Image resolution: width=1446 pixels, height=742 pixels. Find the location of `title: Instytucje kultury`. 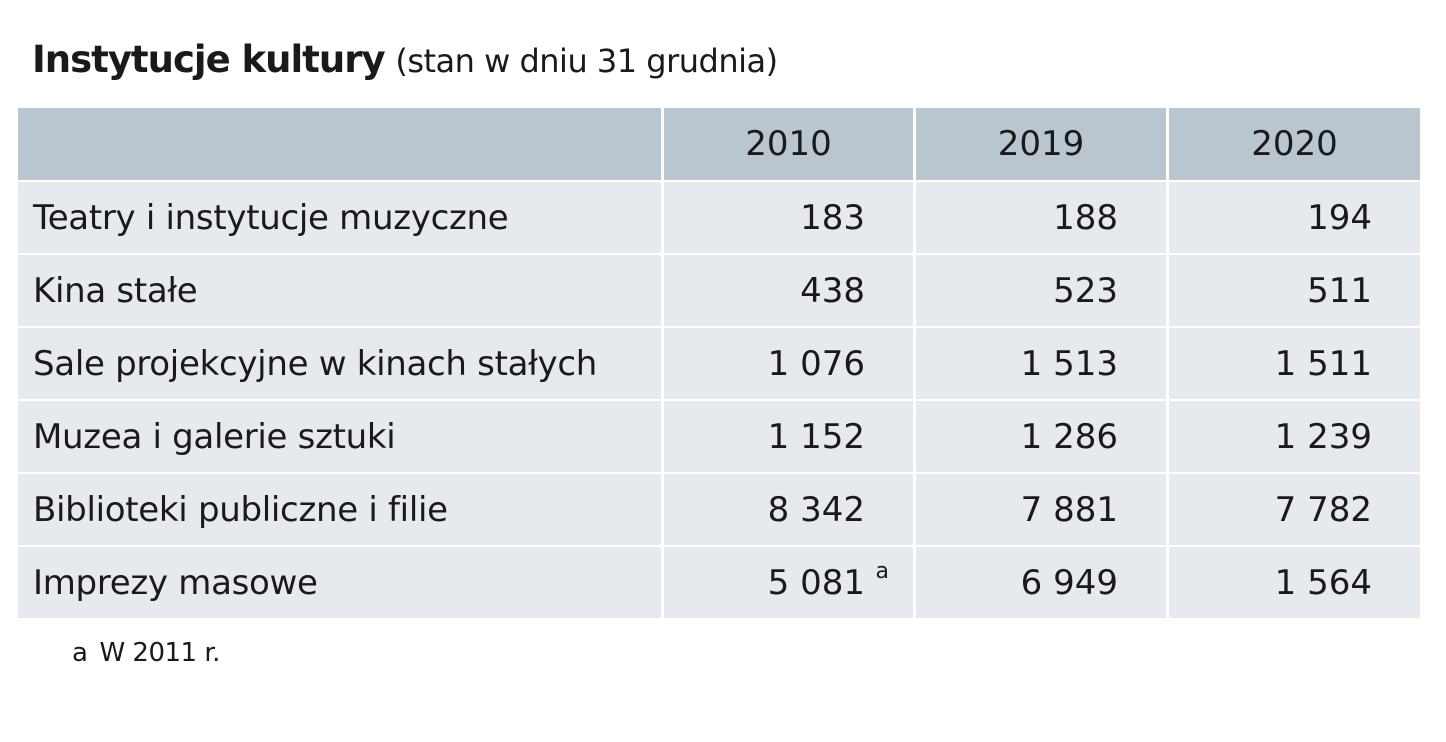

title: Instytucje kultury is located at coordinates (209, 59).